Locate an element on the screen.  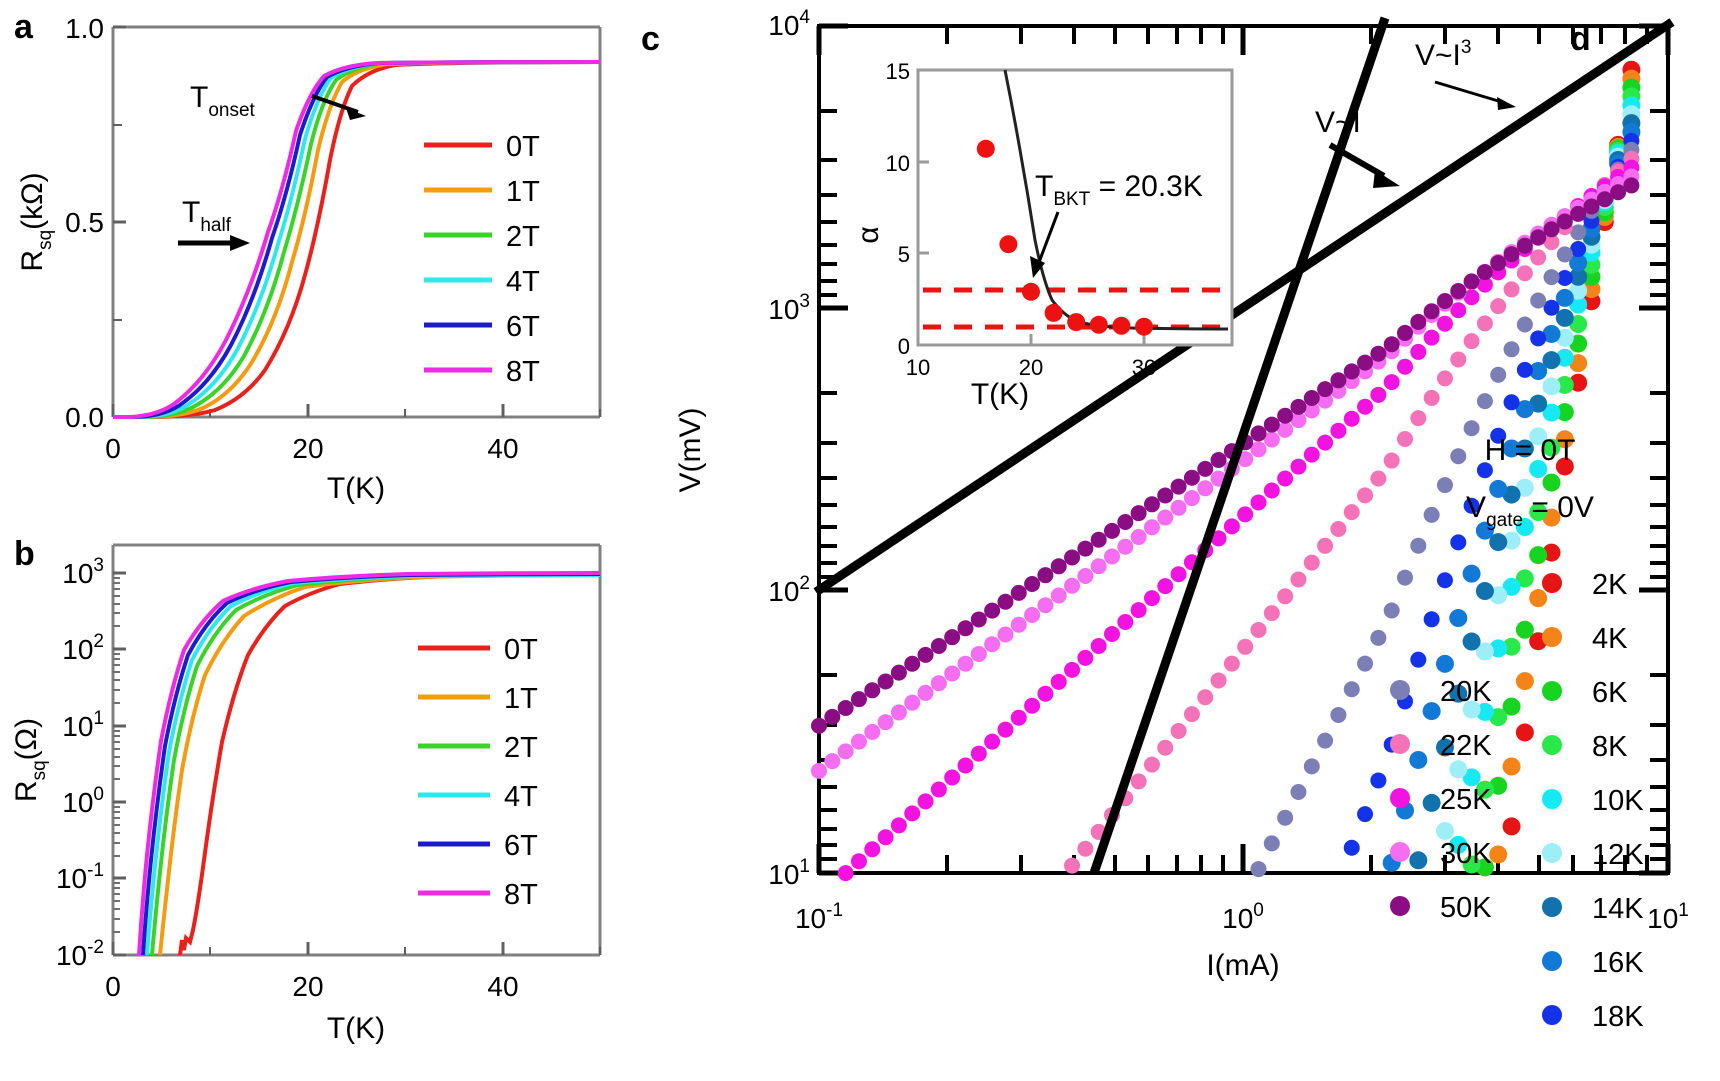
legend-b-item-1T: 1T is located at coordinates (478, 699).